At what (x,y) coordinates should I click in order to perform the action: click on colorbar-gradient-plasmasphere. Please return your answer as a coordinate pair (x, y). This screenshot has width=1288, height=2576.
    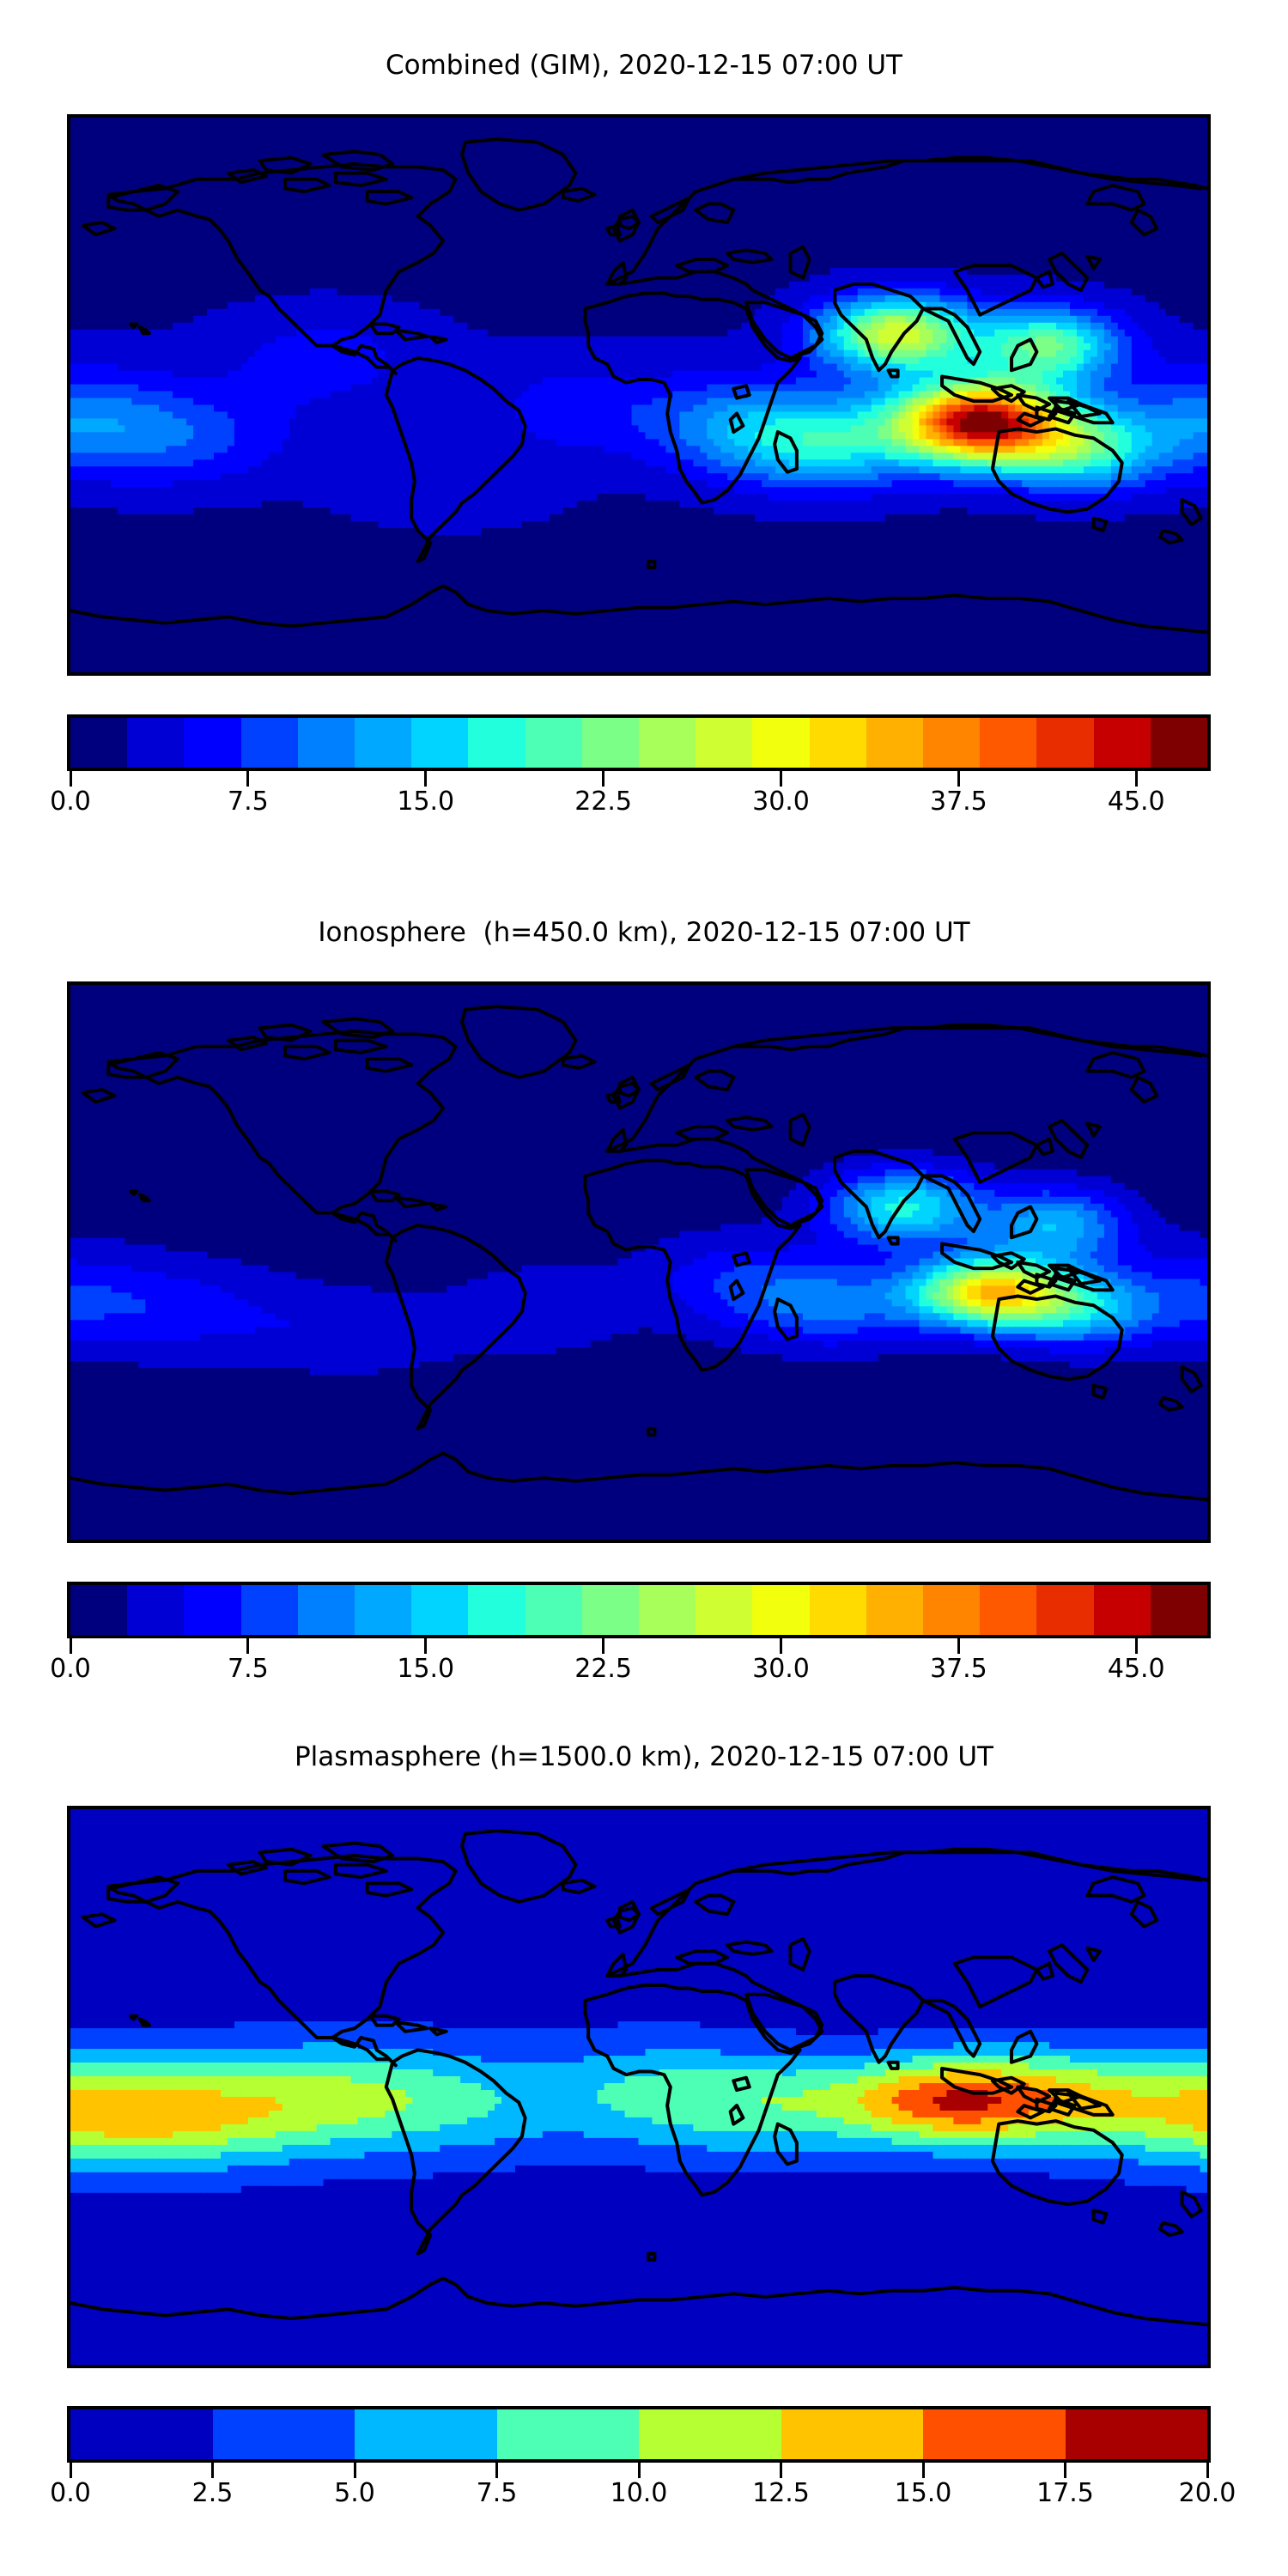
    Looking at the image, I should click on (639, 2434).